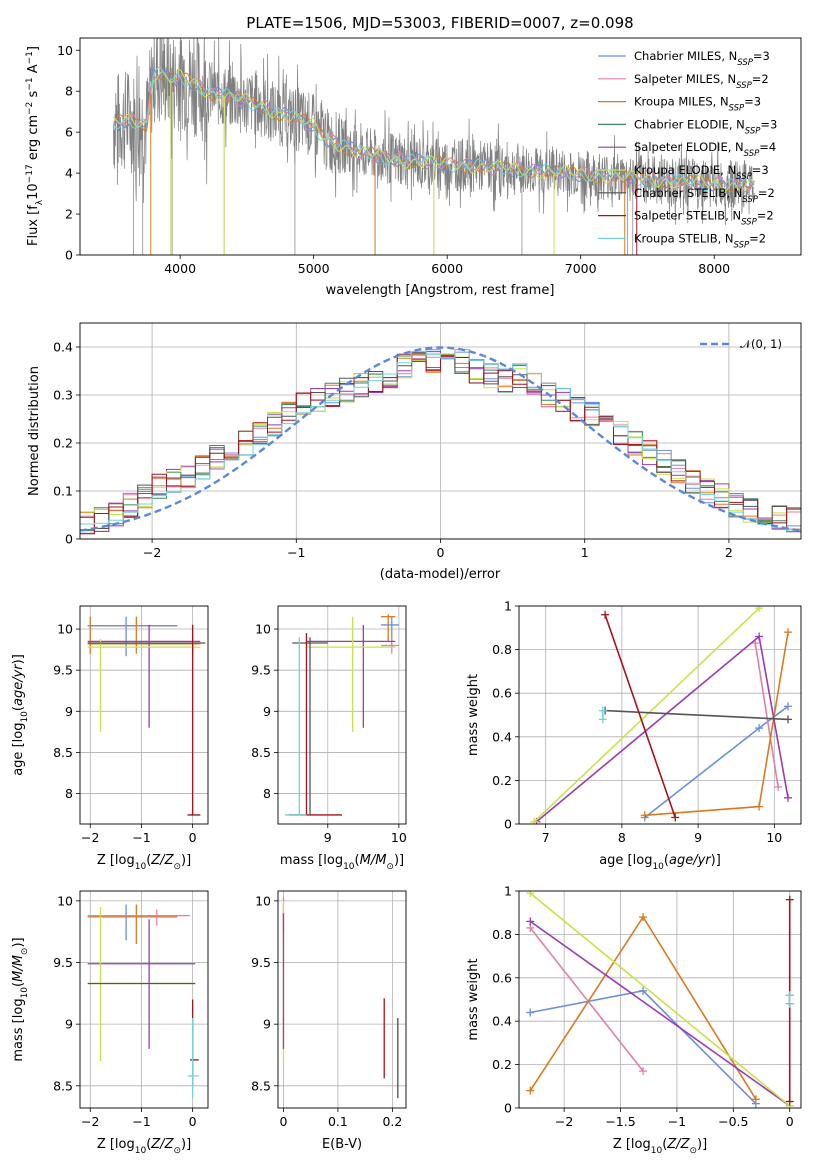  What do you see at coordinates (761, 344) in the screenshot?
I see `legend-entry-gaussian: 𝒩(0, 1)` at bounding box center [761, 344].